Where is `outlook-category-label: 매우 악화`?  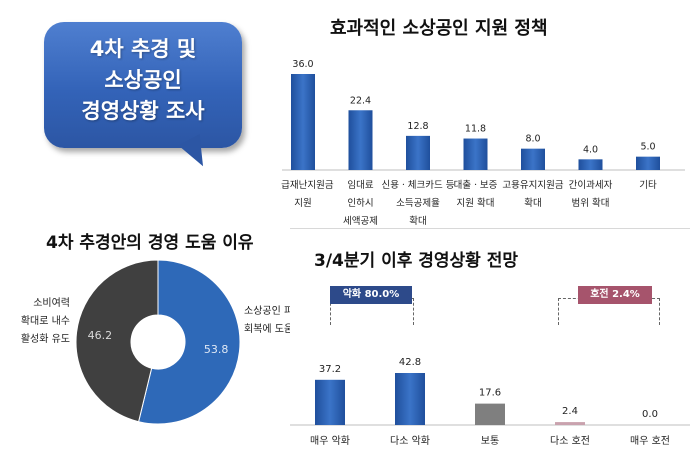
outlook-category-label: 매우 악화 is located at coordinates (330, 441).